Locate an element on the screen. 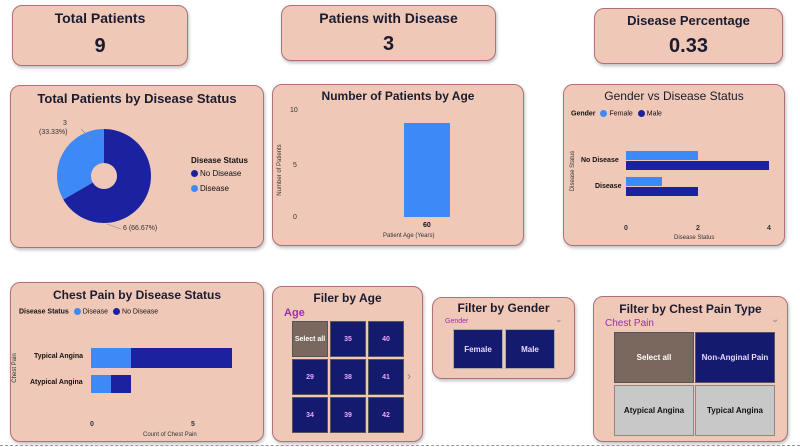 The image size is (800, 447). age-tile: 40 is located at coordinates (386, 339).